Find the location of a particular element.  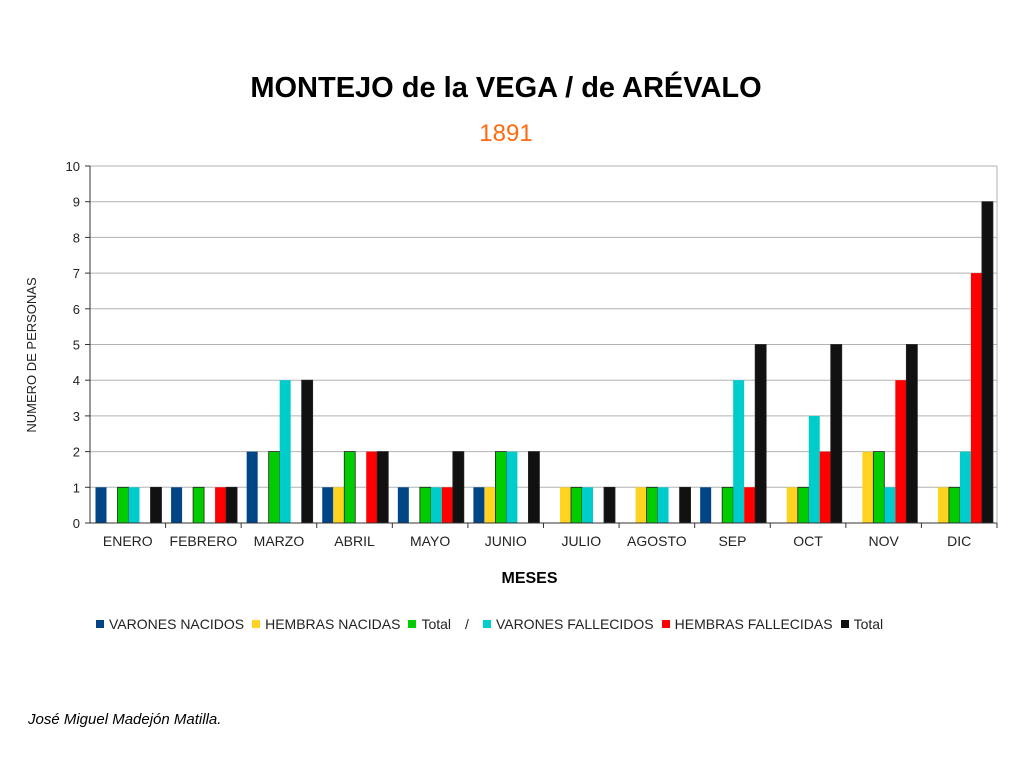

y-tick-label: 8 is located at coordinates (76, 237).